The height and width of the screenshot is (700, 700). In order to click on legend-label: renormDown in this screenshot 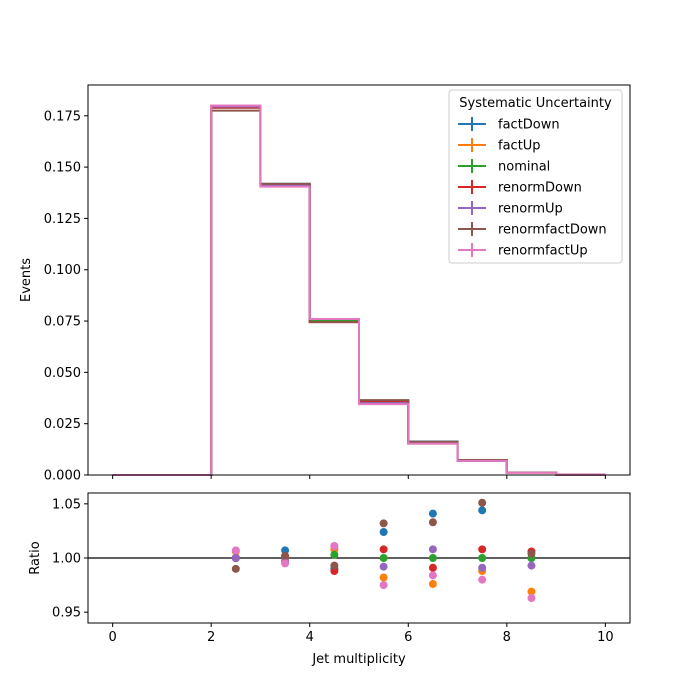, I will do `click(540, 188)`.